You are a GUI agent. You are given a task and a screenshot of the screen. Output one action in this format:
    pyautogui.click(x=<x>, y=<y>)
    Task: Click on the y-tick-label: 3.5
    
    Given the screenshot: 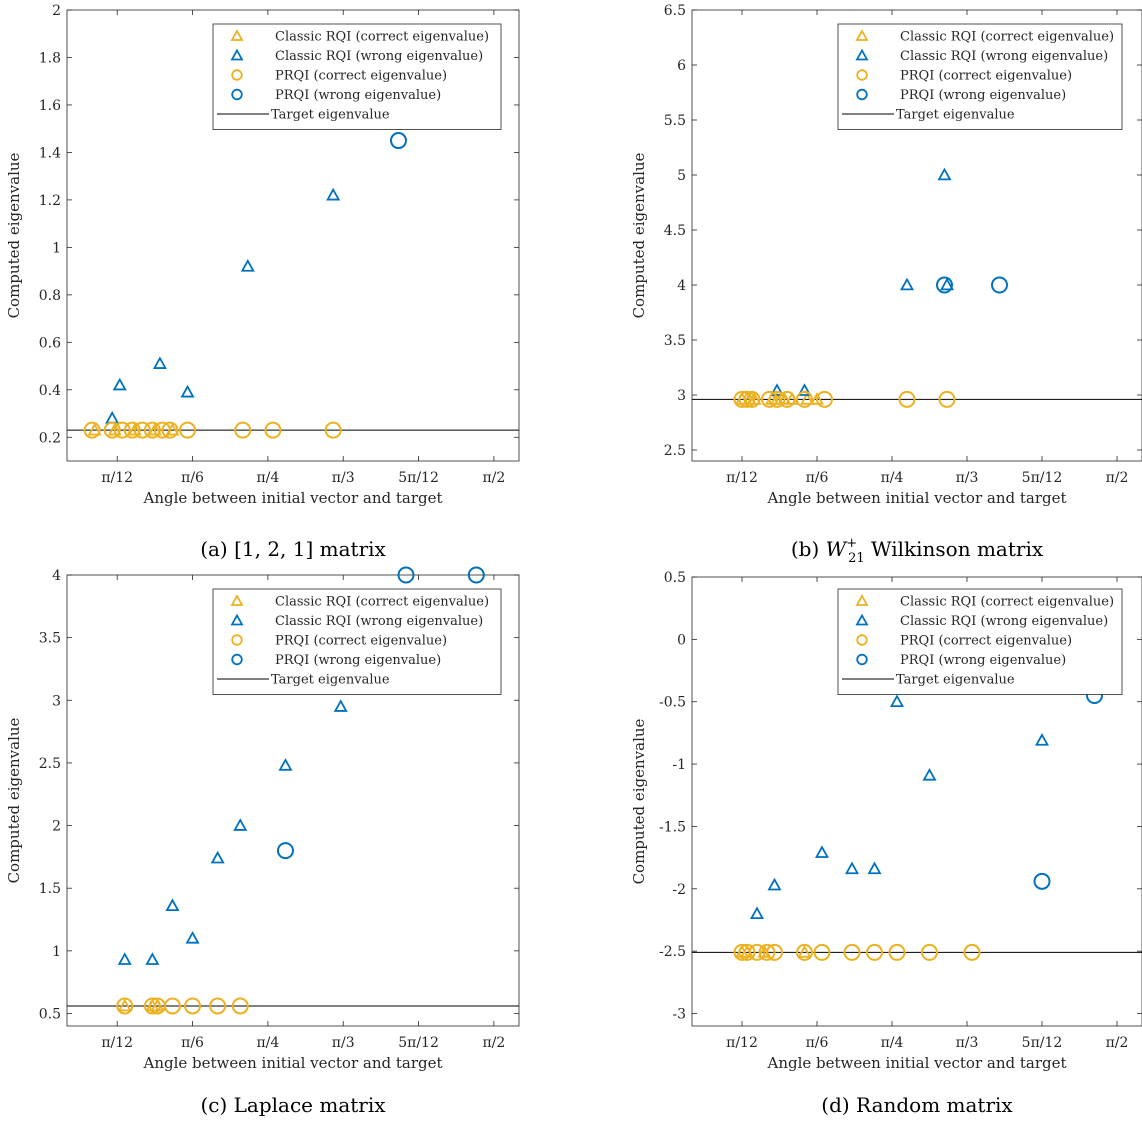 What is the action you would take?
    pyautogui.click(x=50, y=639)
    